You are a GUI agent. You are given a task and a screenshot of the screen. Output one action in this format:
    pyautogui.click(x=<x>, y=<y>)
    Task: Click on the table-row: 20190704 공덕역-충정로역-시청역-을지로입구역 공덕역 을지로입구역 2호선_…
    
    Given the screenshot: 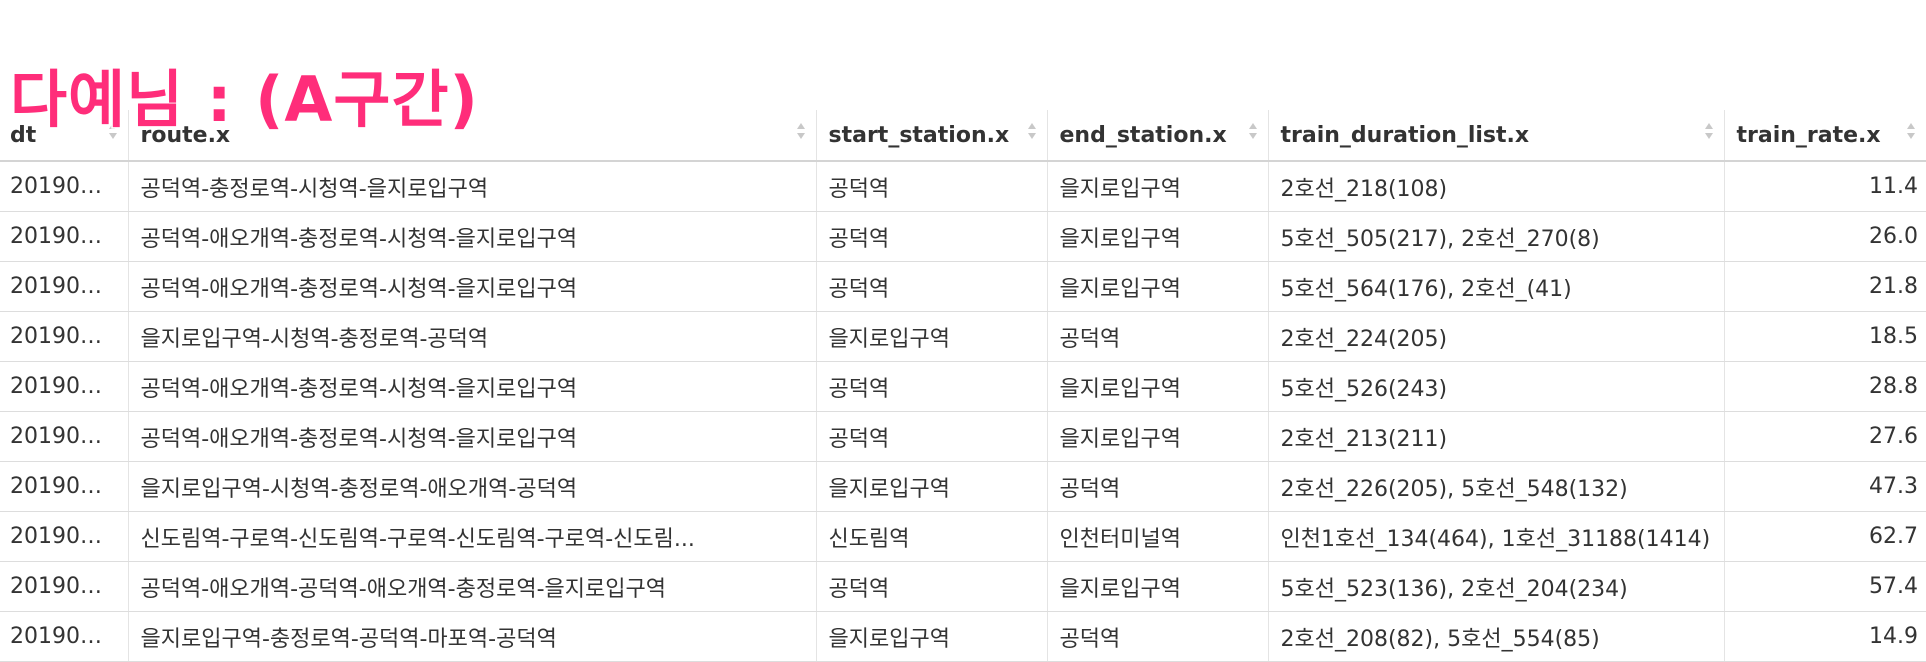 What is the action you would take?
    pyautogui.click(x=963, y=186)
    